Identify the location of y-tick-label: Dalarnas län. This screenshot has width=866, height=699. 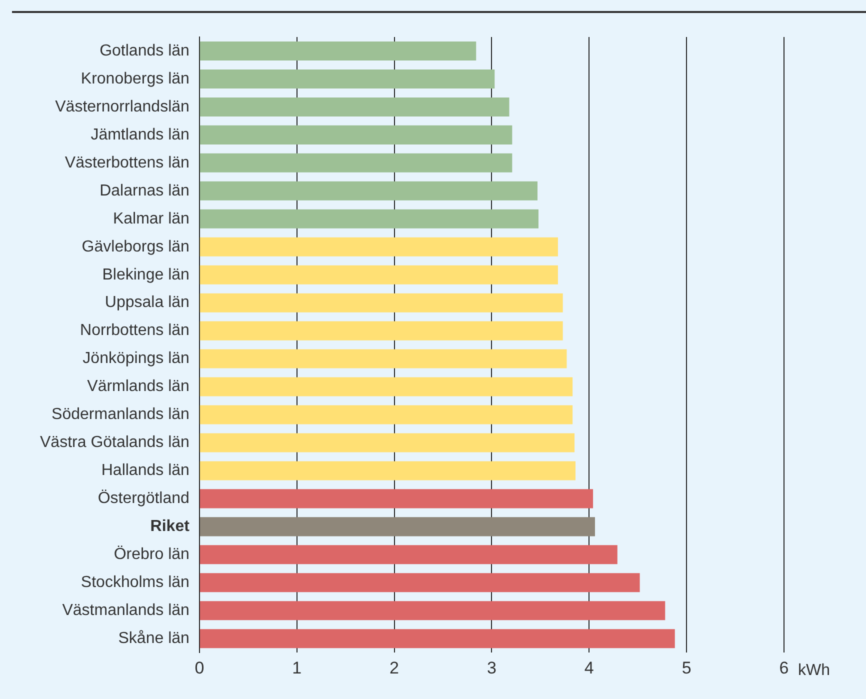
(145, 191).